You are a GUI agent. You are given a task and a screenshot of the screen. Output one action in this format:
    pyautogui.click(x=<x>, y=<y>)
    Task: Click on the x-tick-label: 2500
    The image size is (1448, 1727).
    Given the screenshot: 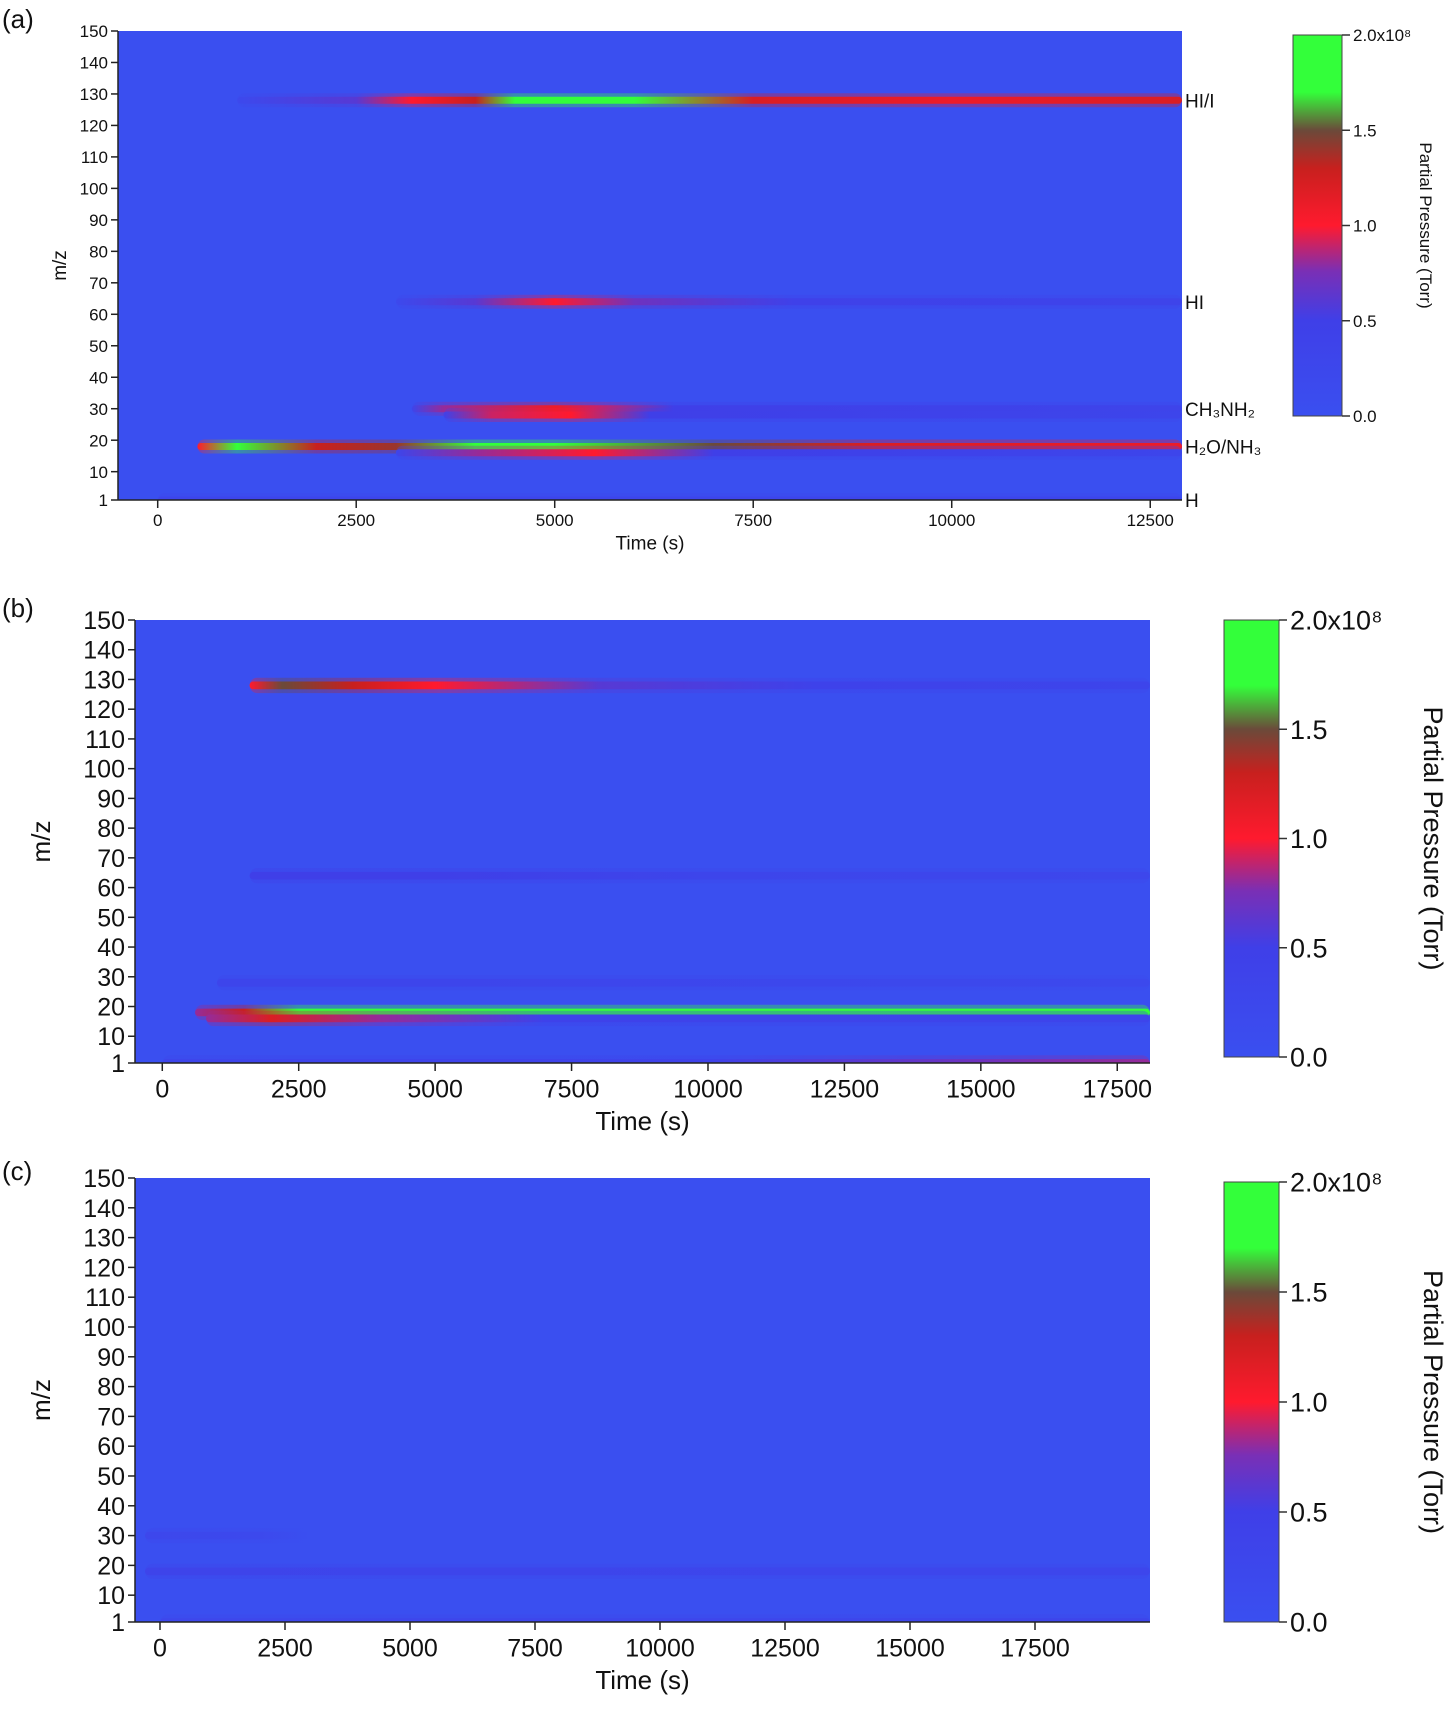 What is the action you would take?
    pyautogui.click(x=299, y=1089)
    